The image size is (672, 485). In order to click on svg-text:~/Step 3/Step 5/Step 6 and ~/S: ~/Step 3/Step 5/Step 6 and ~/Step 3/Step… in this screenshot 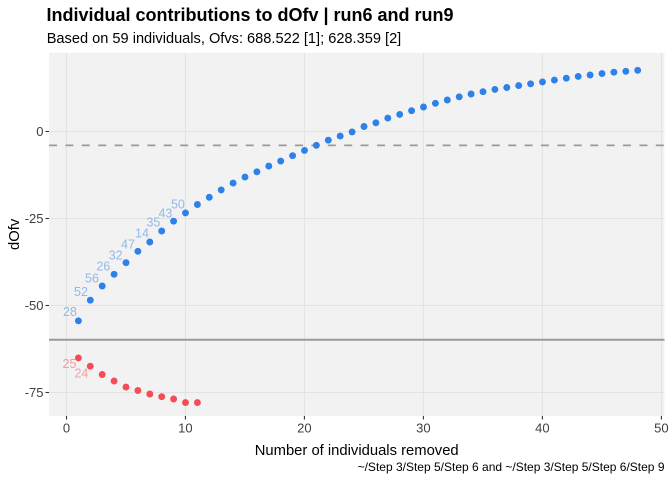, I will do `click(511, 467)`.